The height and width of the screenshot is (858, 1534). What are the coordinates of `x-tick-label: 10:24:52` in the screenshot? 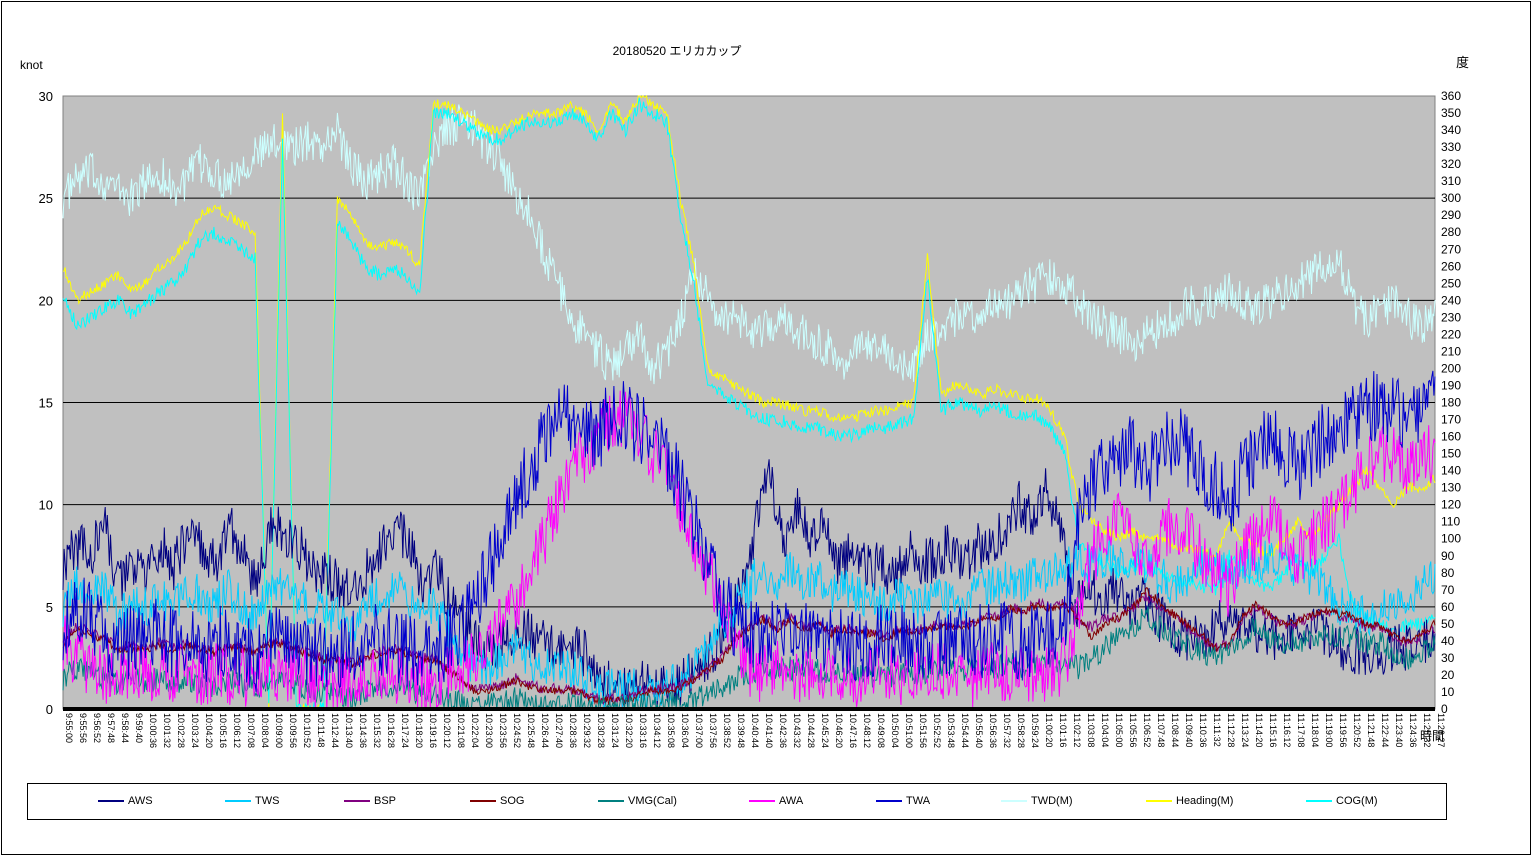 It's located at (517, 730).